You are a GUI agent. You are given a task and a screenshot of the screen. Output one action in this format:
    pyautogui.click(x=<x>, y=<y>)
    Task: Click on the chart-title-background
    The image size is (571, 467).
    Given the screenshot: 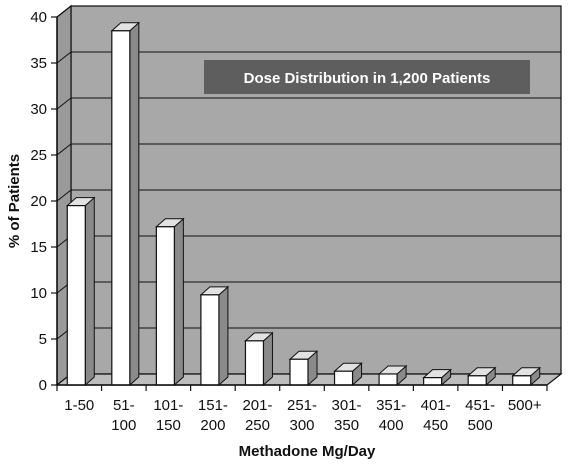 What is the action you would take?
    pyautogui.click(x=367, y=77)
    